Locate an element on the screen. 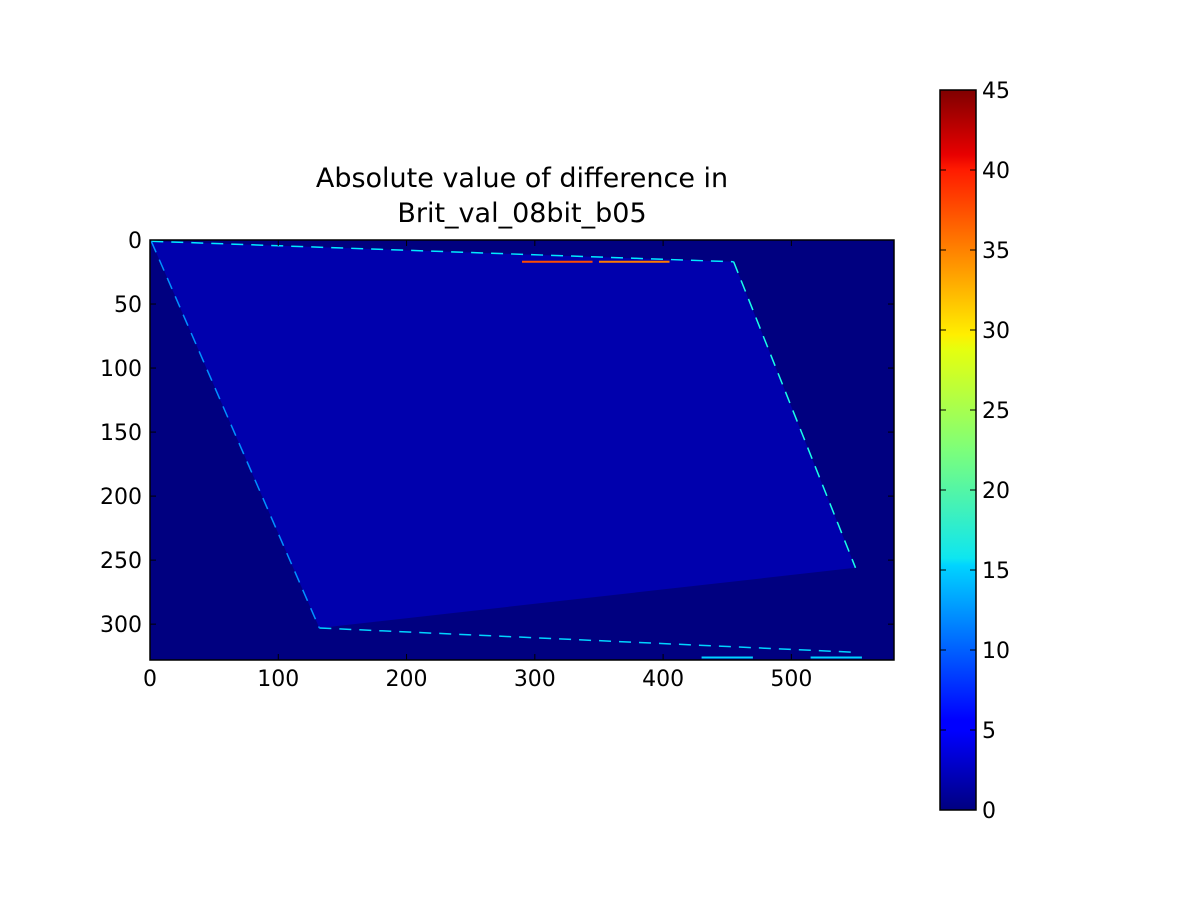  title-line-1: Absolute value of difference in is located at coordinates (522, 178).